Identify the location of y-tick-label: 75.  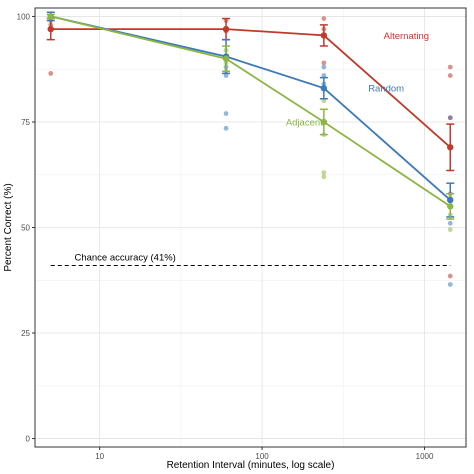
(25, 122).